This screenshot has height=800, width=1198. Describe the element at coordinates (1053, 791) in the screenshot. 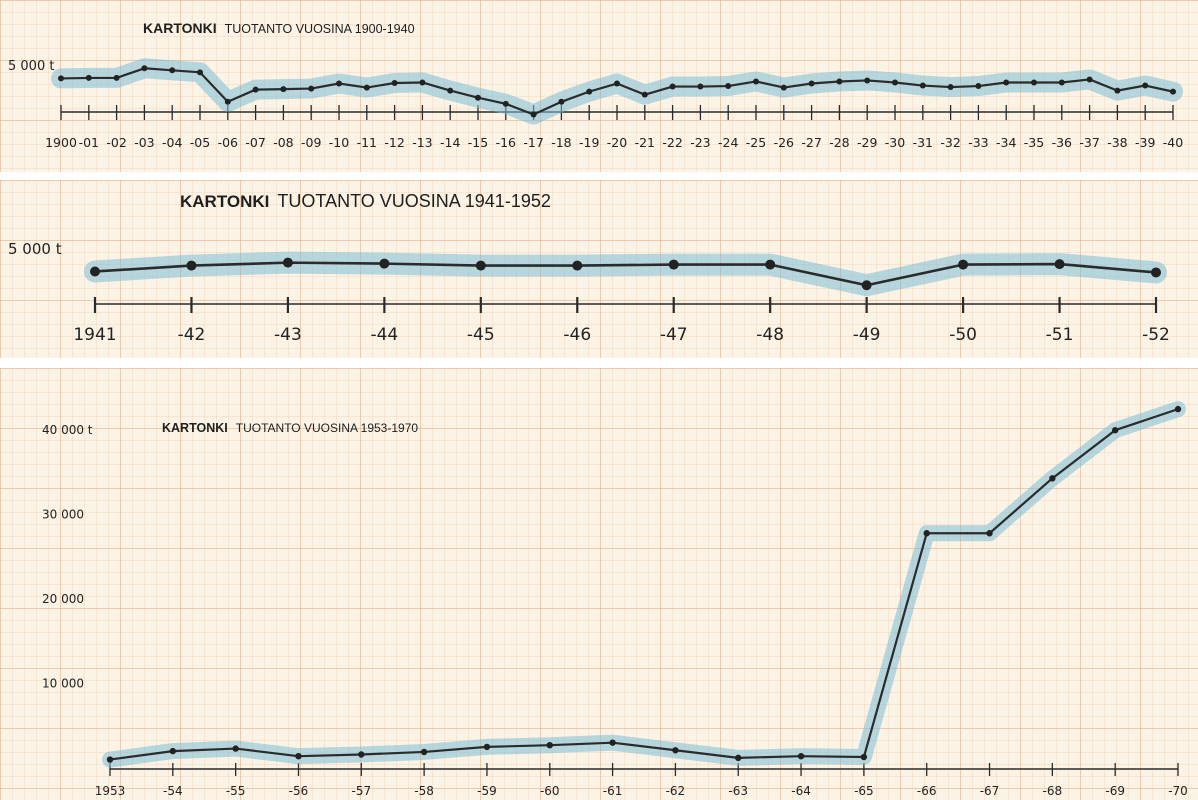

I see `x-tick-label: -68` at that location.